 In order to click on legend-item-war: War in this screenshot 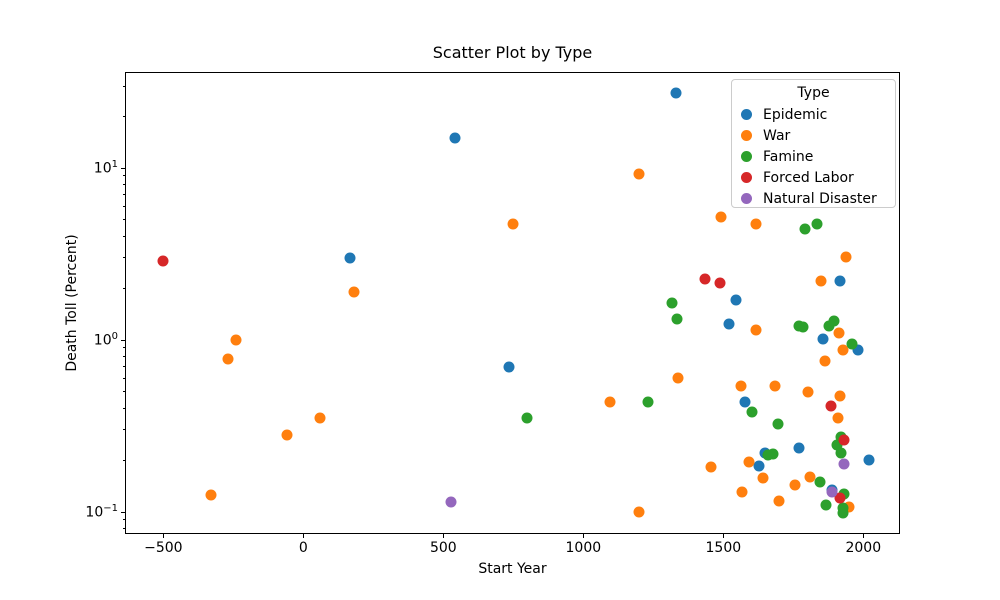, I will do `click(813, 135)`.